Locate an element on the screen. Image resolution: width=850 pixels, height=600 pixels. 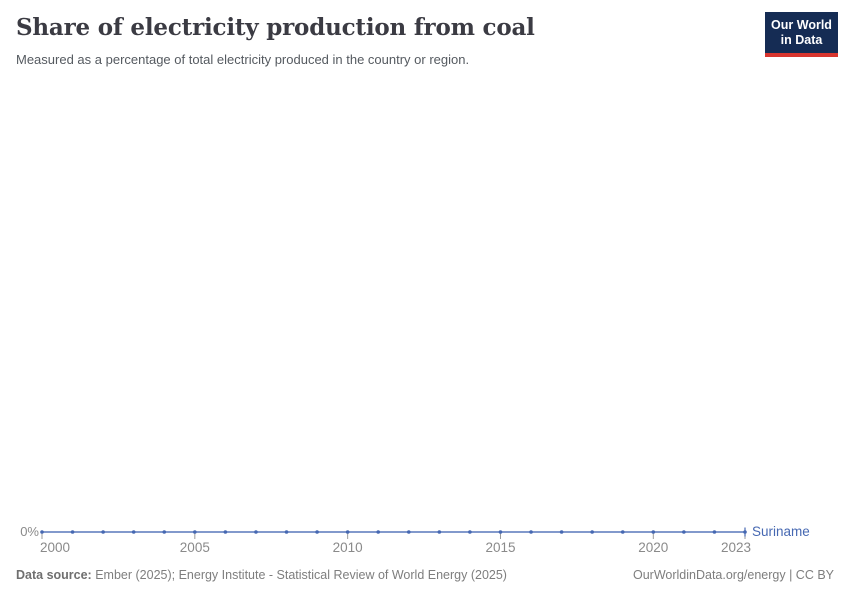
owid-logo: Our World in Data is located at coordinates (801, 34).